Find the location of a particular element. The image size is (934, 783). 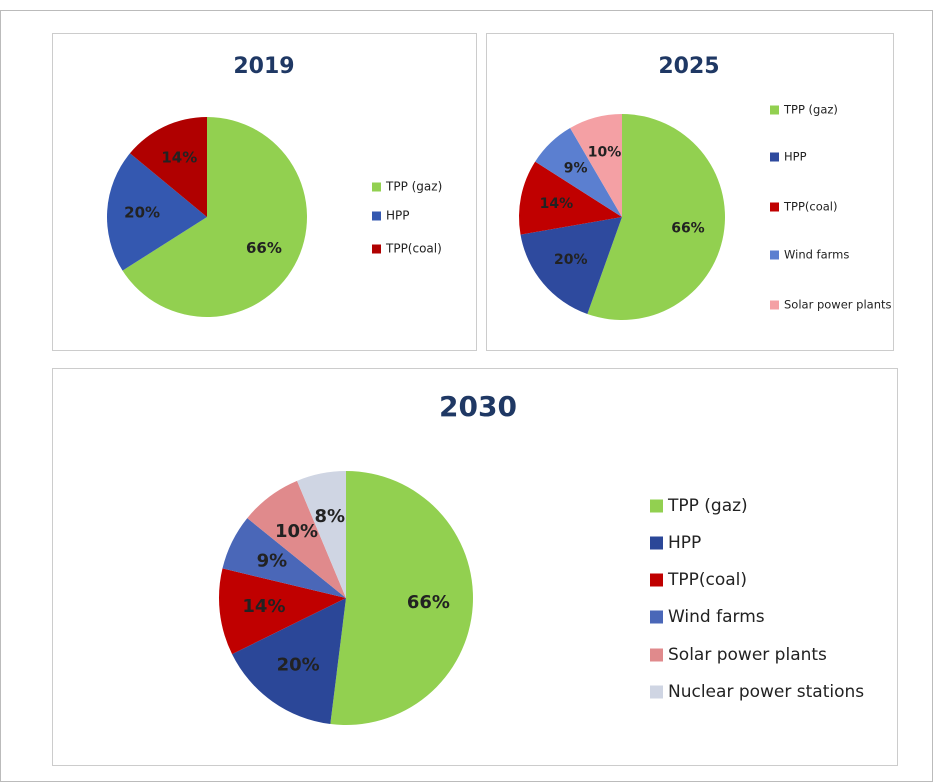

legend-label: Nuclear power stations is located at coordinates (766, 692).